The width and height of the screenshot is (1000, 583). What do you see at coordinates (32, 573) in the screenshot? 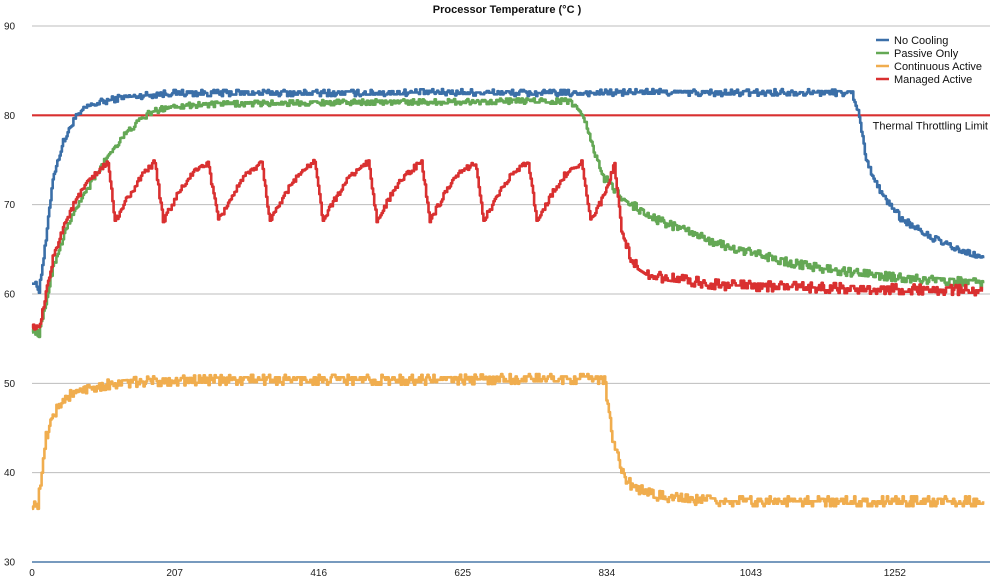
I see `x-tick-label: 0` at bounding box center [32, 573].